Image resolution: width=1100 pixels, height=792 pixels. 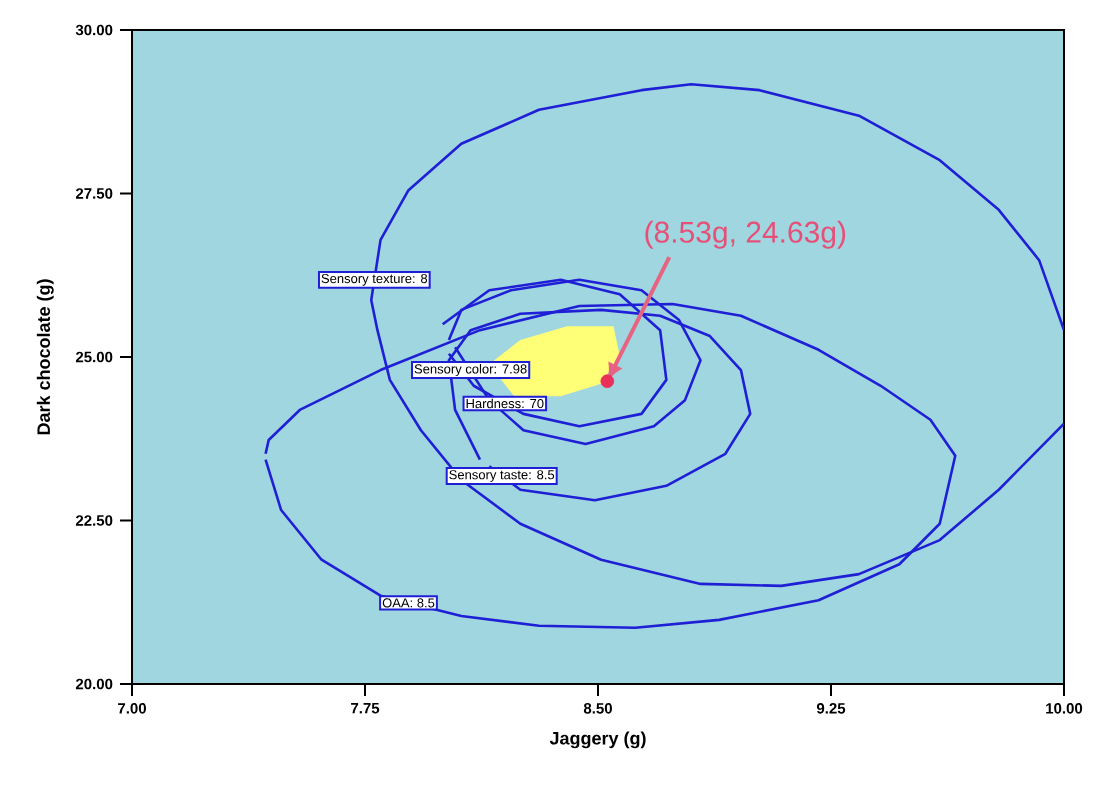 What do you see at coordinates (597, 740) in the screenshot?
I see `x-axis-title: Jaggery (g)` at bounding box center [597, 740].